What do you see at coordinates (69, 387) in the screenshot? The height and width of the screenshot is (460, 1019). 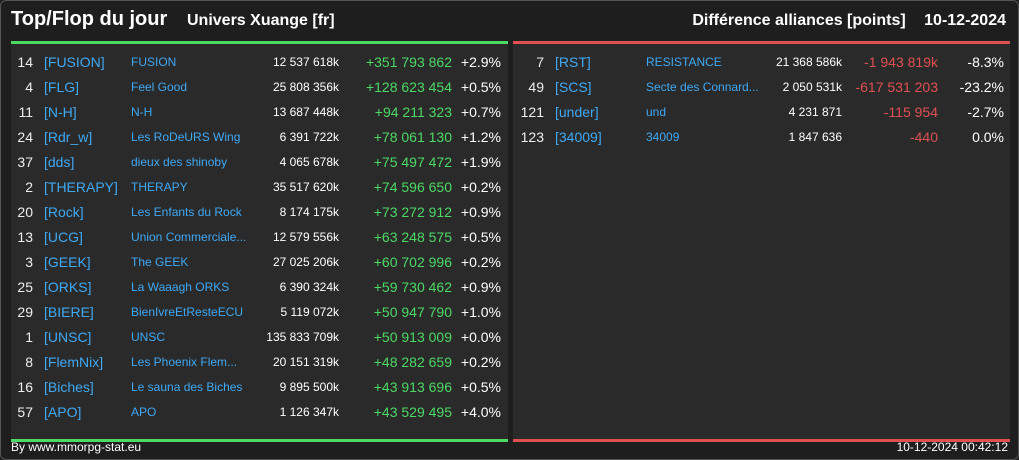 I see `alliance-tag-link: [Biches]` at bounding box center [69, 387].